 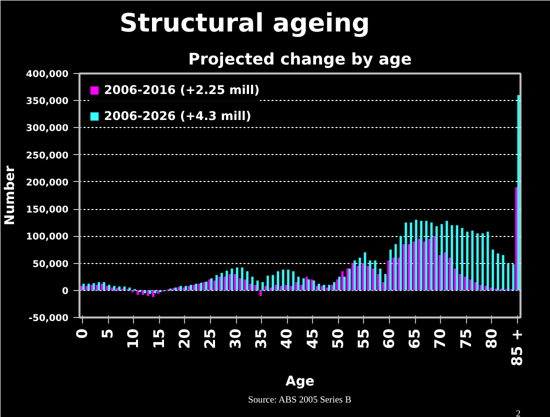 What do you see at coordinates (466, 338) in the screenshot?
I see `x-tick-label: 75` at bounding box center [466, 338].